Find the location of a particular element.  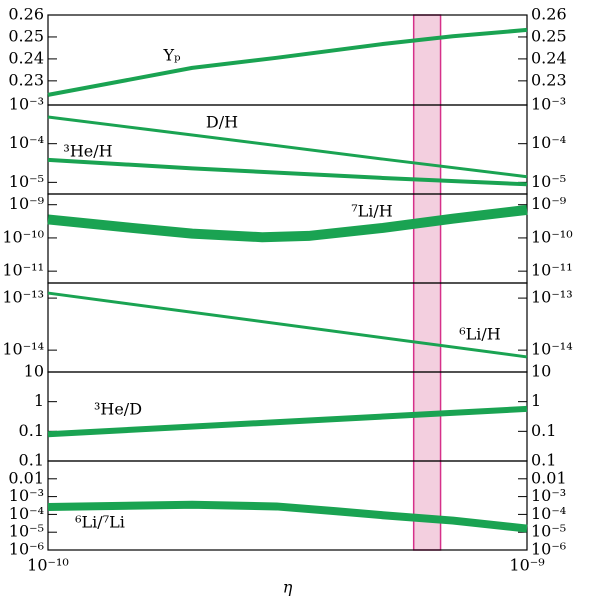

series-label: ³He/D is located at coordinates (118, 409).